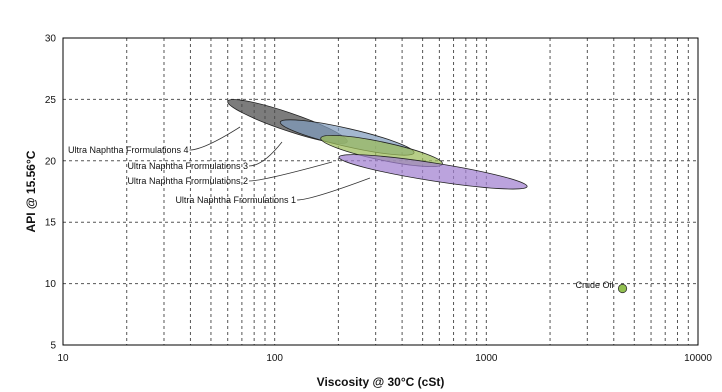  I want to click on region-ellipse, so click(433, 172).